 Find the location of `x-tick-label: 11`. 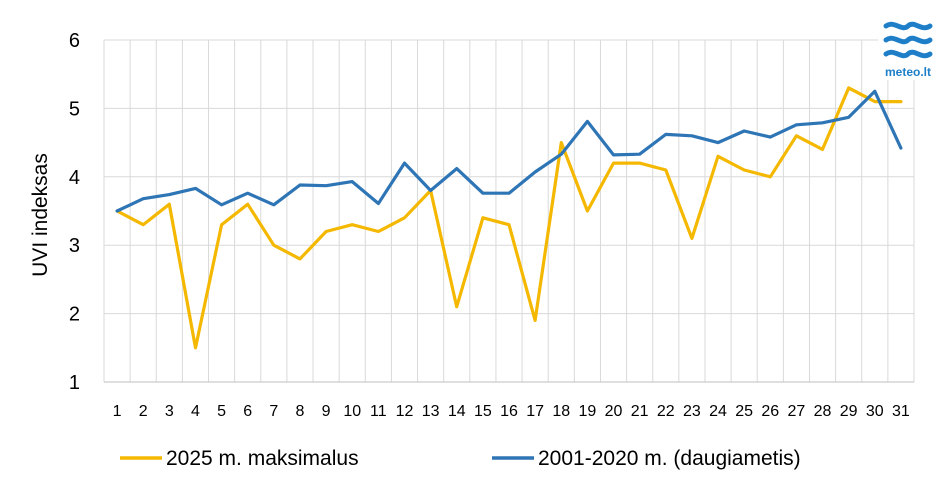

x-tick-label: 11 is located at coordinates (378, 411).